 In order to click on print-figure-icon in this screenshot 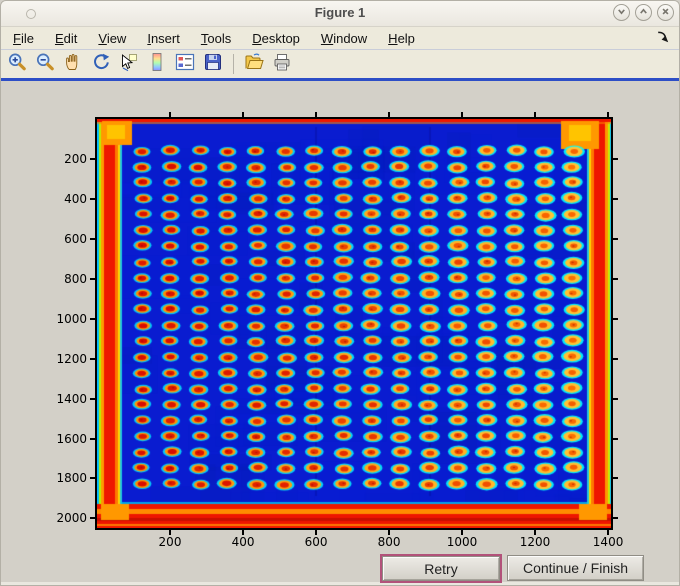, I will do `click(282, 64)`.